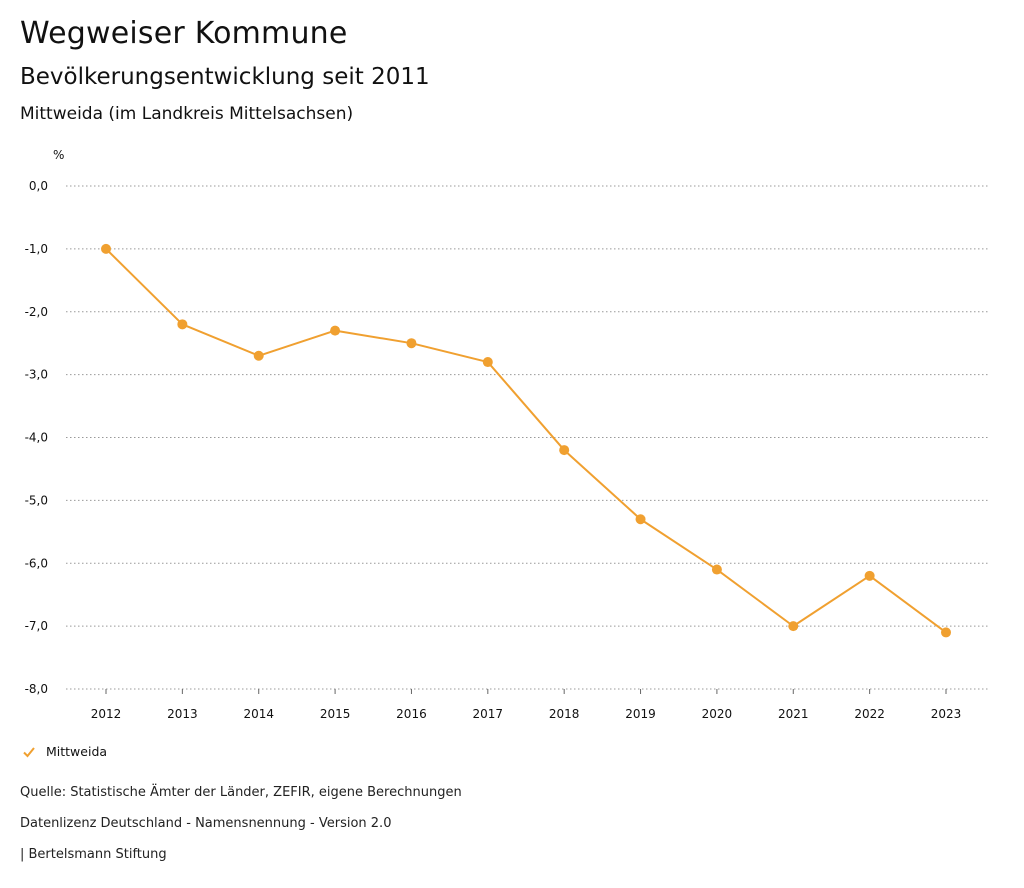 The height and width of the screenshot is (888, 1024). What do you see at coordinates (36, 626) in the screenshot?
I see `y-tick-label: -7,0` at bounding box center [36, 626].